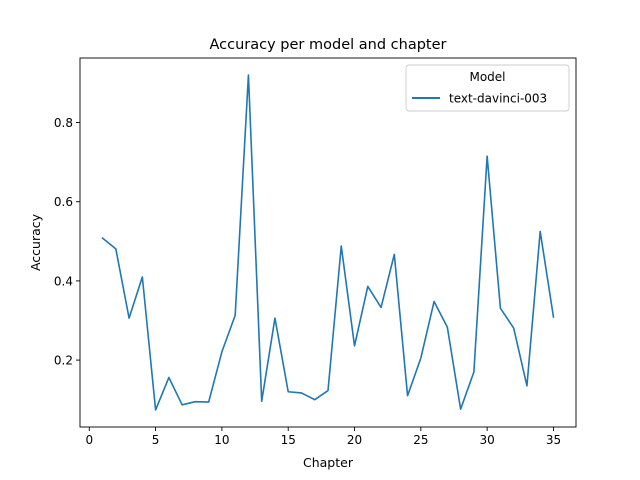 This screenshot has height=480, width=640. I want to click on y-tick-label: 0.6, so click(63, 202).